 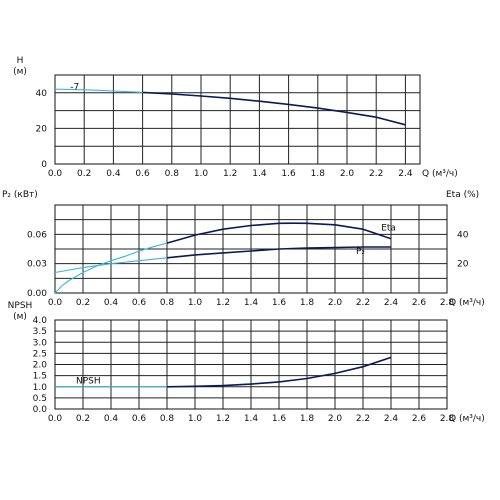 What do you see at coordinates (20, 61) in the screenshot?
I see `y-axis-label: H` at bounding box center [20, 61].